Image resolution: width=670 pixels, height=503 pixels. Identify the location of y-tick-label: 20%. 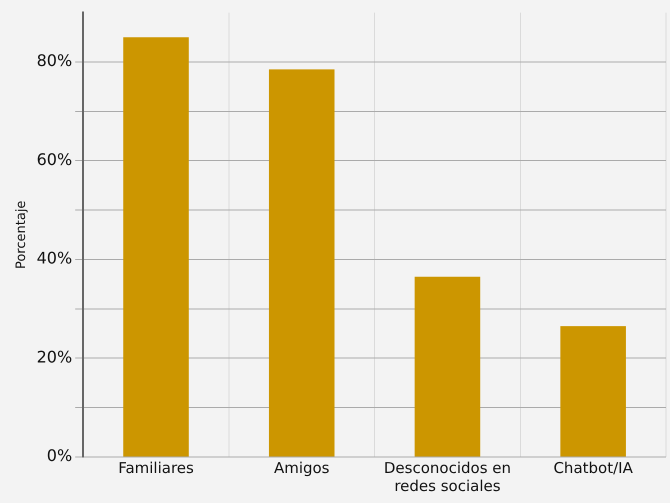
(54, 356).